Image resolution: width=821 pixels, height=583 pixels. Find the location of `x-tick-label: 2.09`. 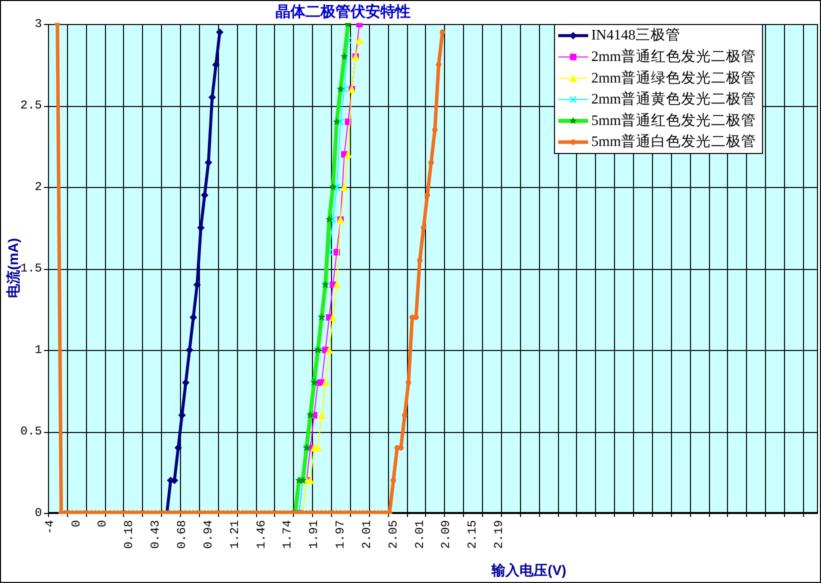

x-tick-label: 2.09 is located at coordinates (446, 534).